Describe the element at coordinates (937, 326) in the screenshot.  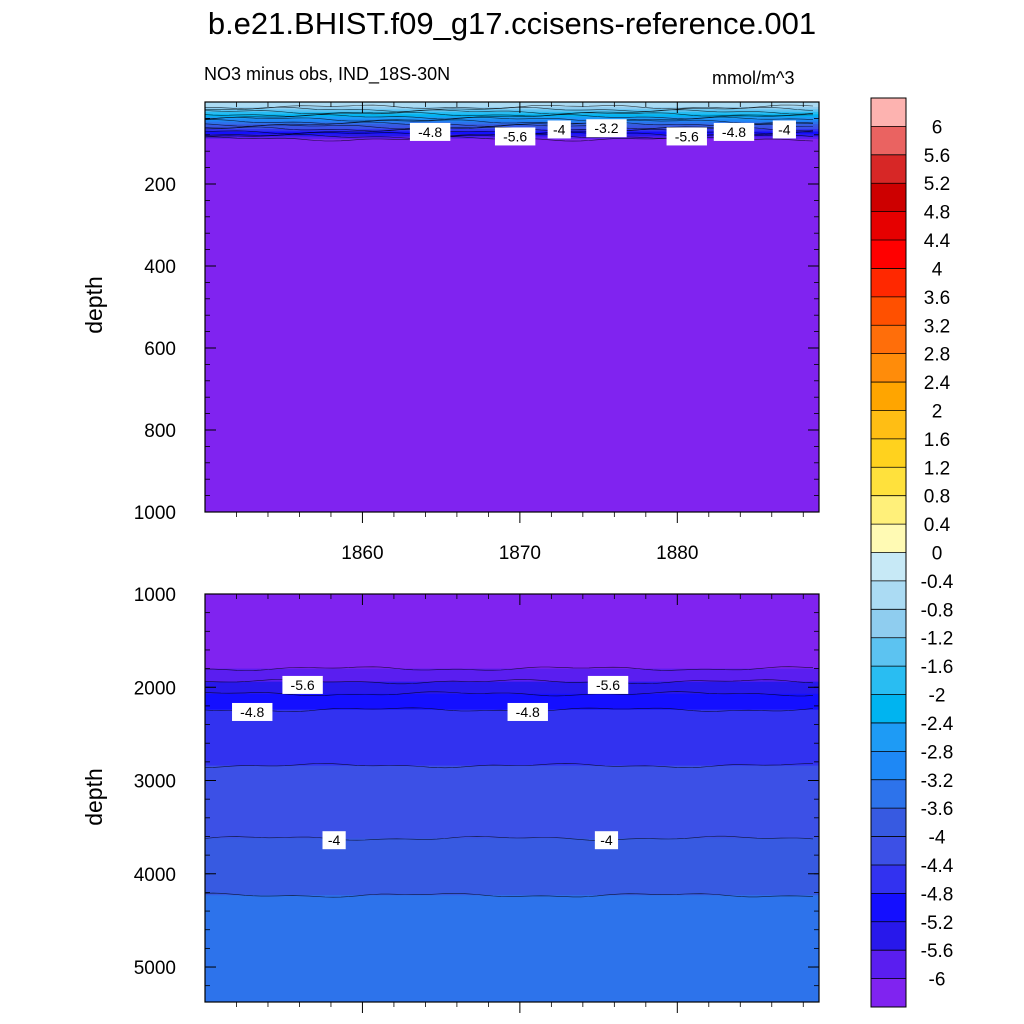
I see `colorbar-label: 3.2` at that location.